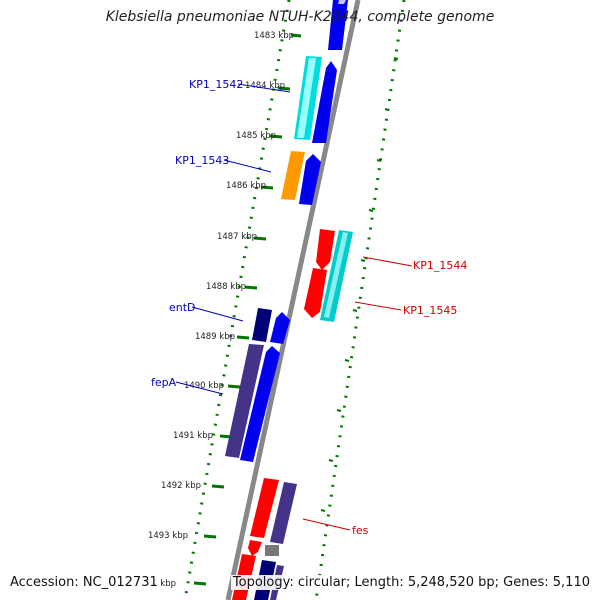 The image size is (600, 600). What do you see at coordinates (262, 325) in the screenshot?
I see `gene-entD-navy` at bounding box center [262, 325].